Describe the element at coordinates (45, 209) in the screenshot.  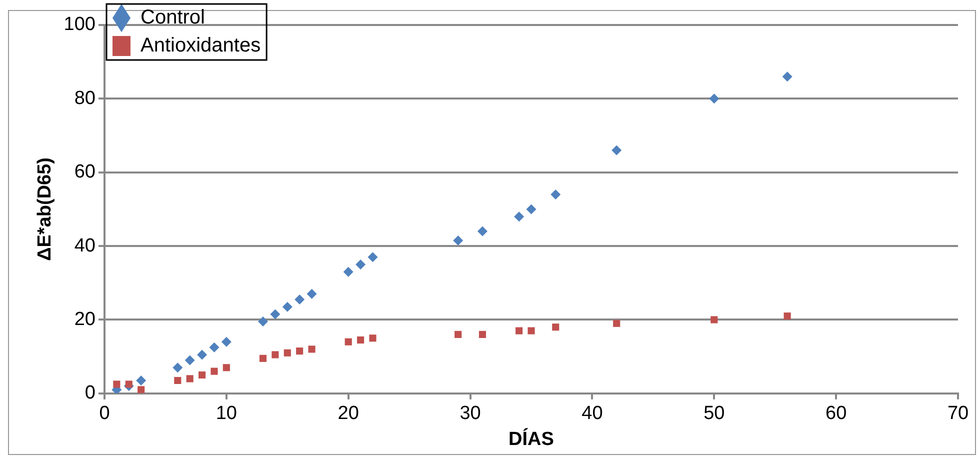
I see `y-axis-title: ΔE*ab(D65)` at that location.